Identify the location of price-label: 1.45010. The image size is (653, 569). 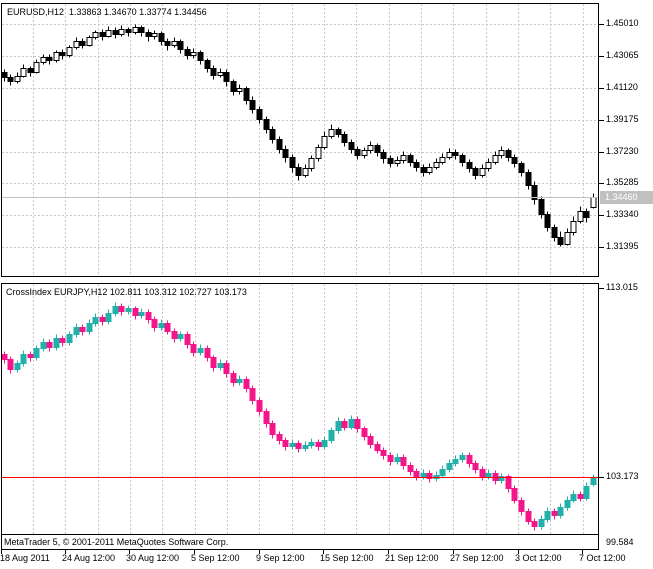
(622, 23).